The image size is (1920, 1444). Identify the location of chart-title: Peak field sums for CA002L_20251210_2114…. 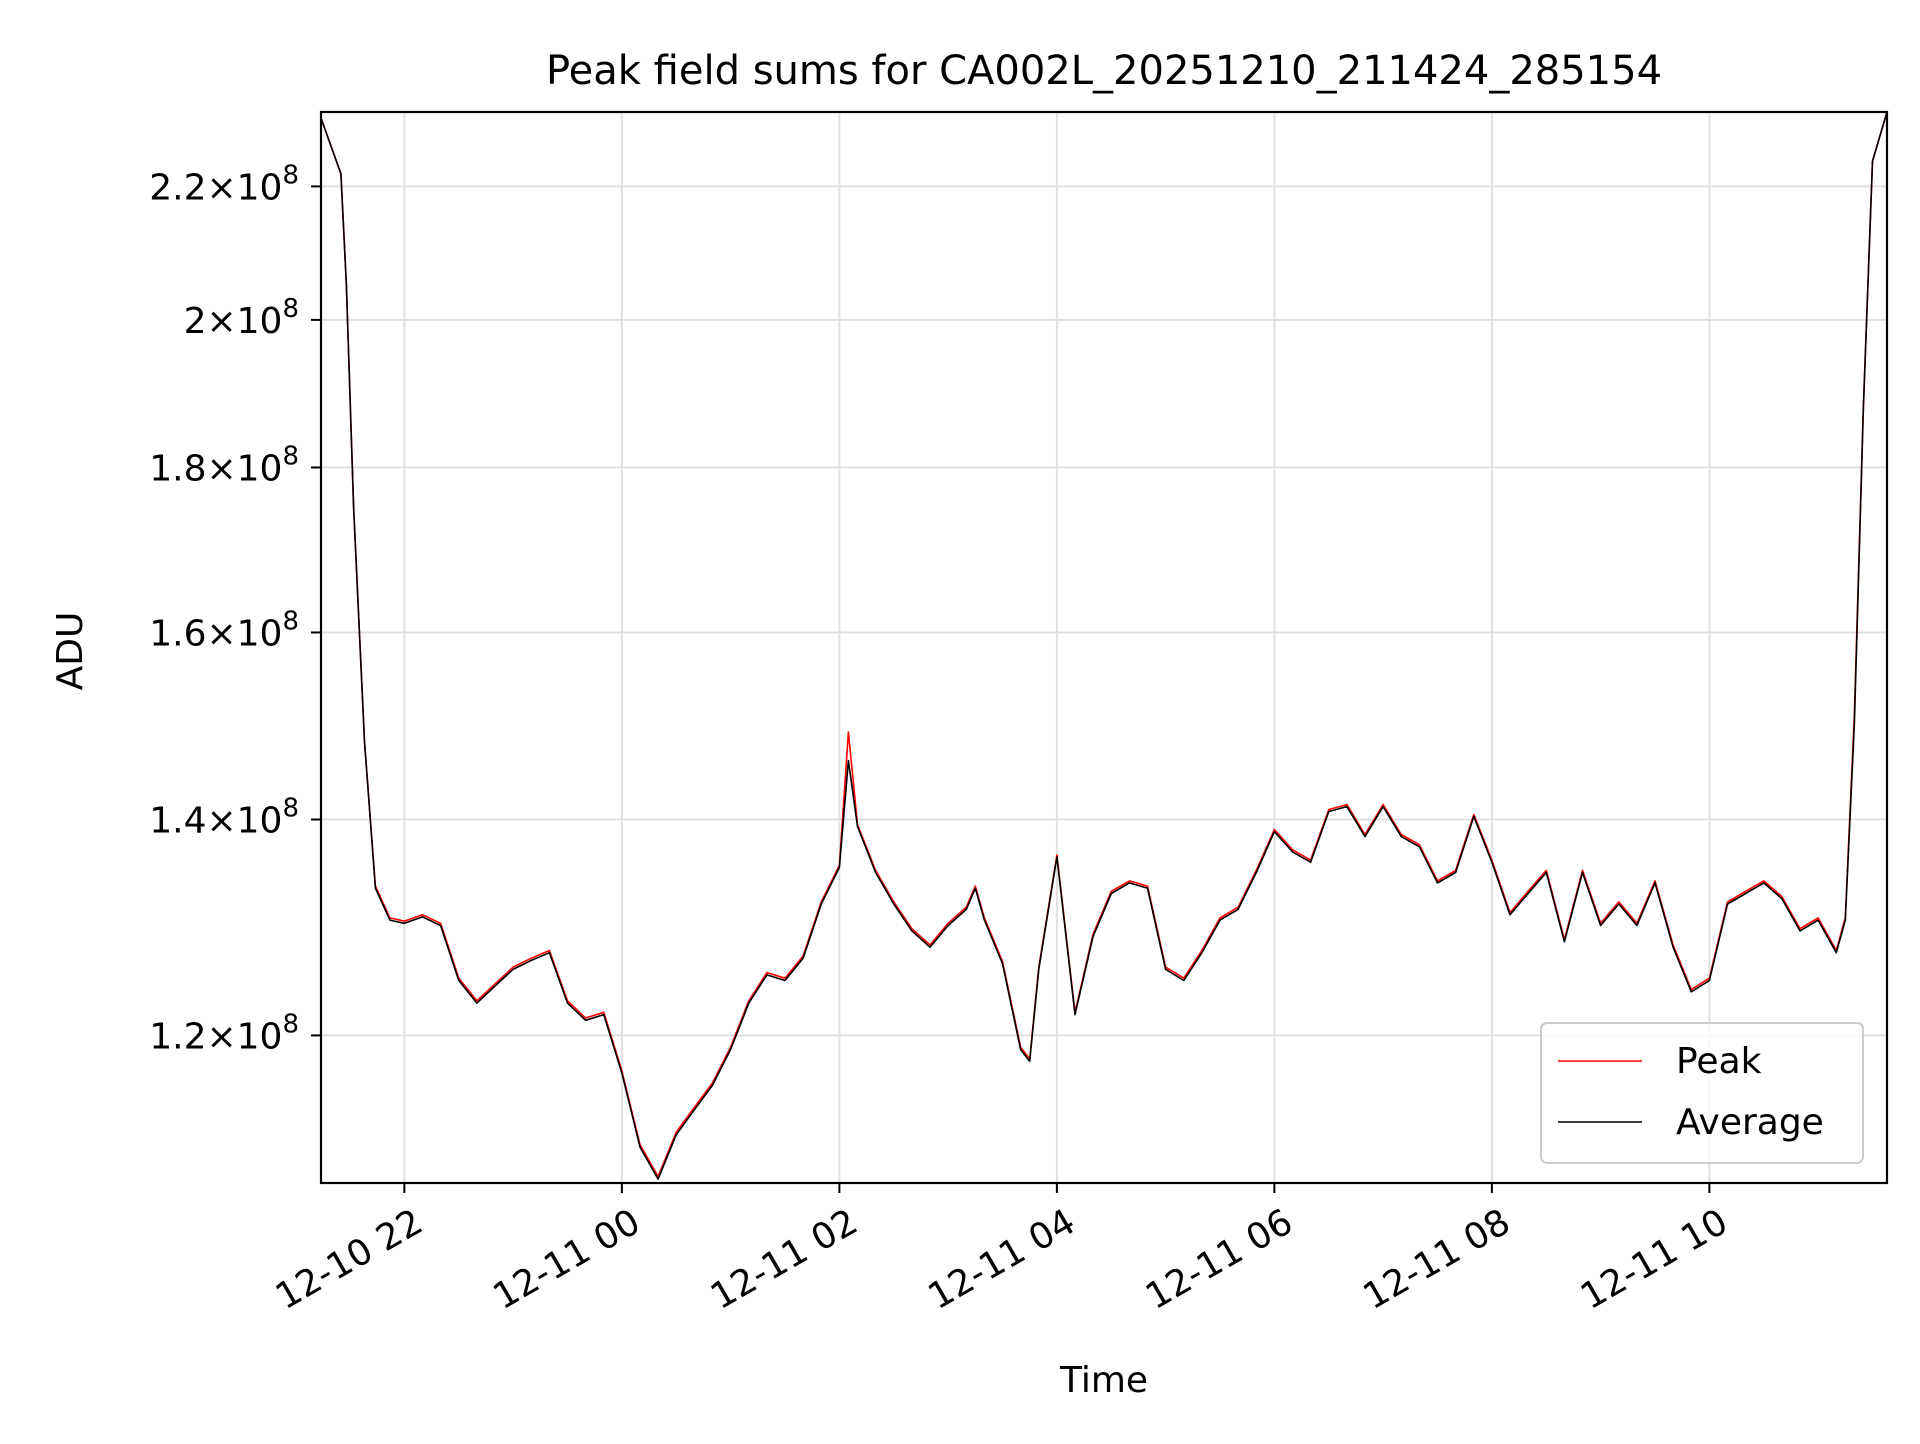
(1104, 71).